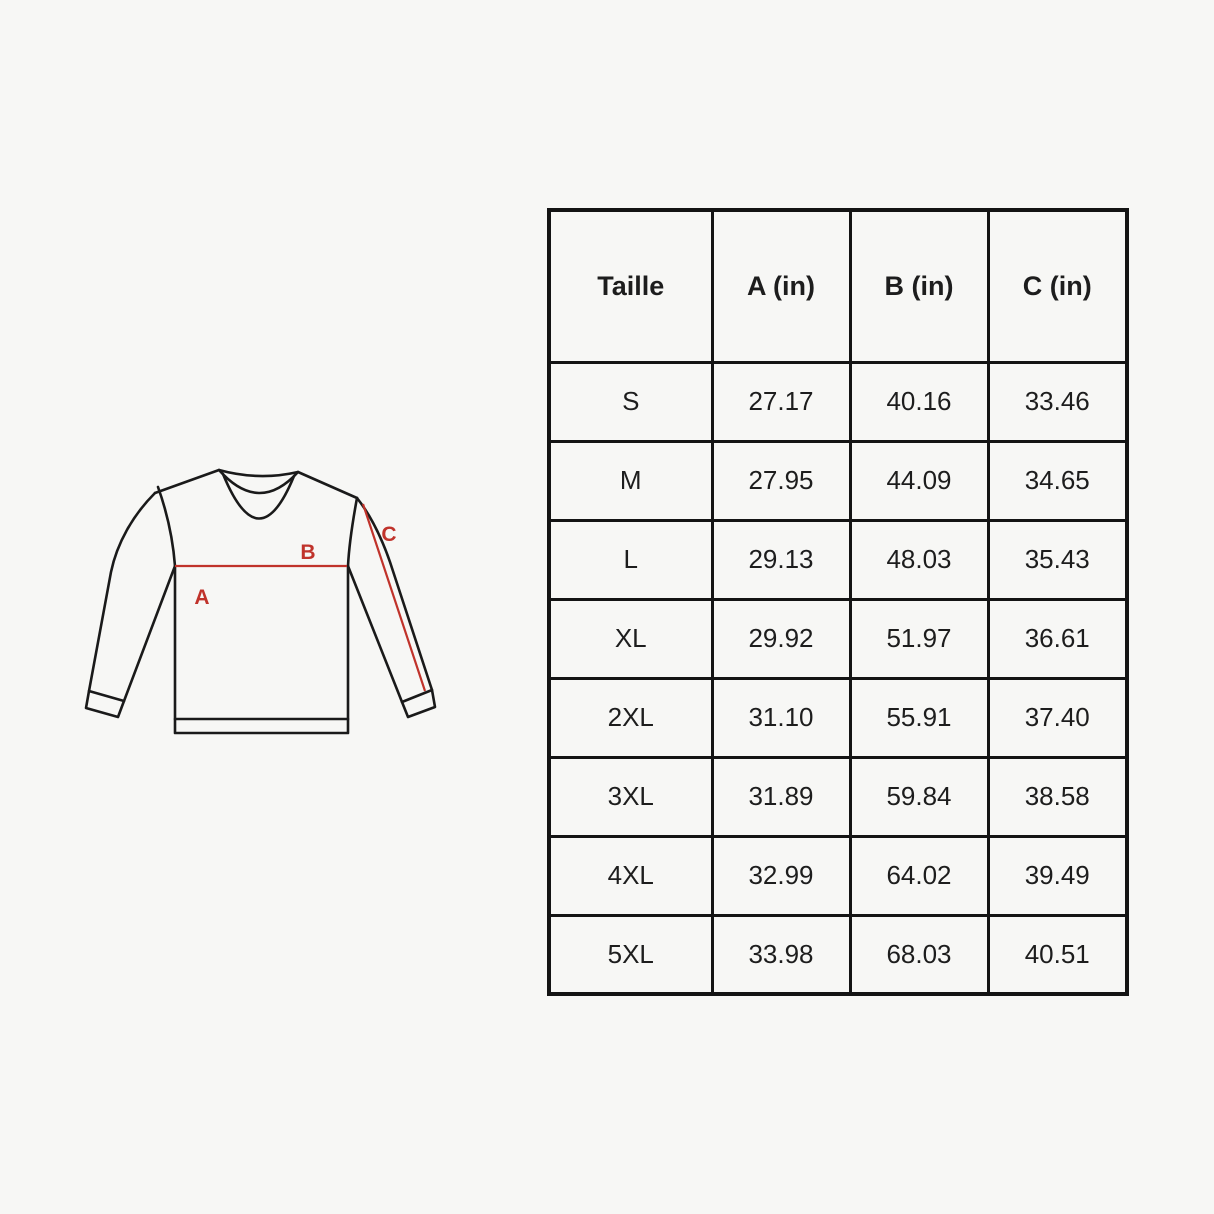  I want to click on measurement-b-cell: 64.02, so click(919, 875).